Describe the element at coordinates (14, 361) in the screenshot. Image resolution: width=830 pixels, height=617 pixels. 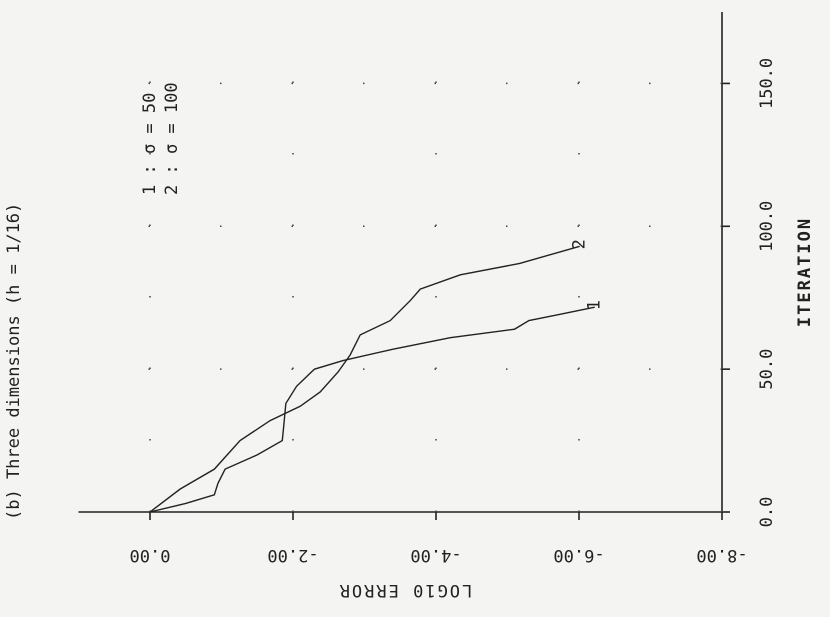
I see `chart-title: (b) Three dimensions (h = 1/16)` at that location.